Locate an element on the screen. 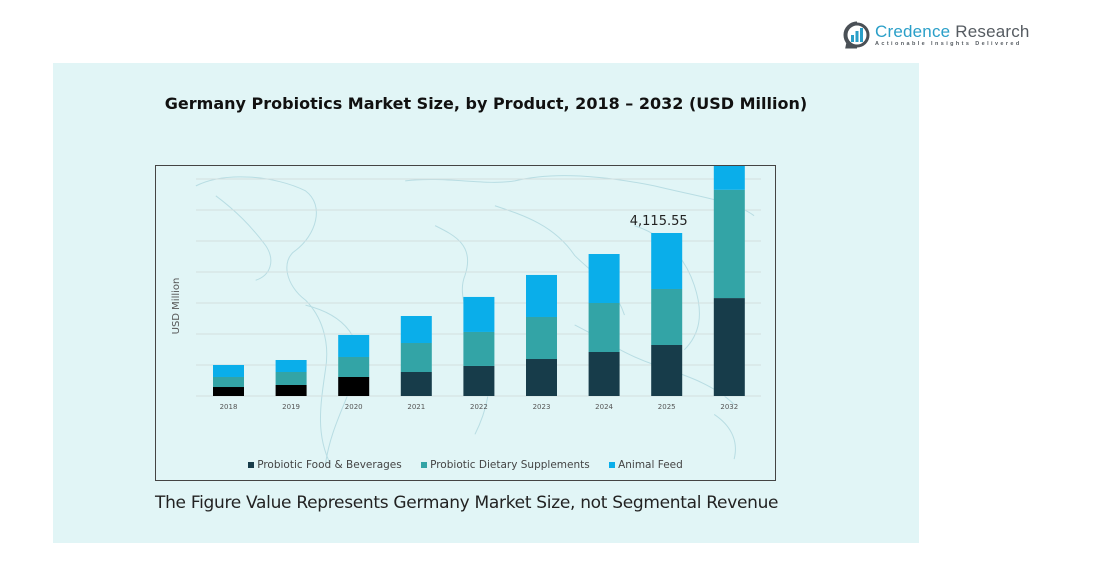  legend-label: Animal Feed is located at coordinates (650, 465).